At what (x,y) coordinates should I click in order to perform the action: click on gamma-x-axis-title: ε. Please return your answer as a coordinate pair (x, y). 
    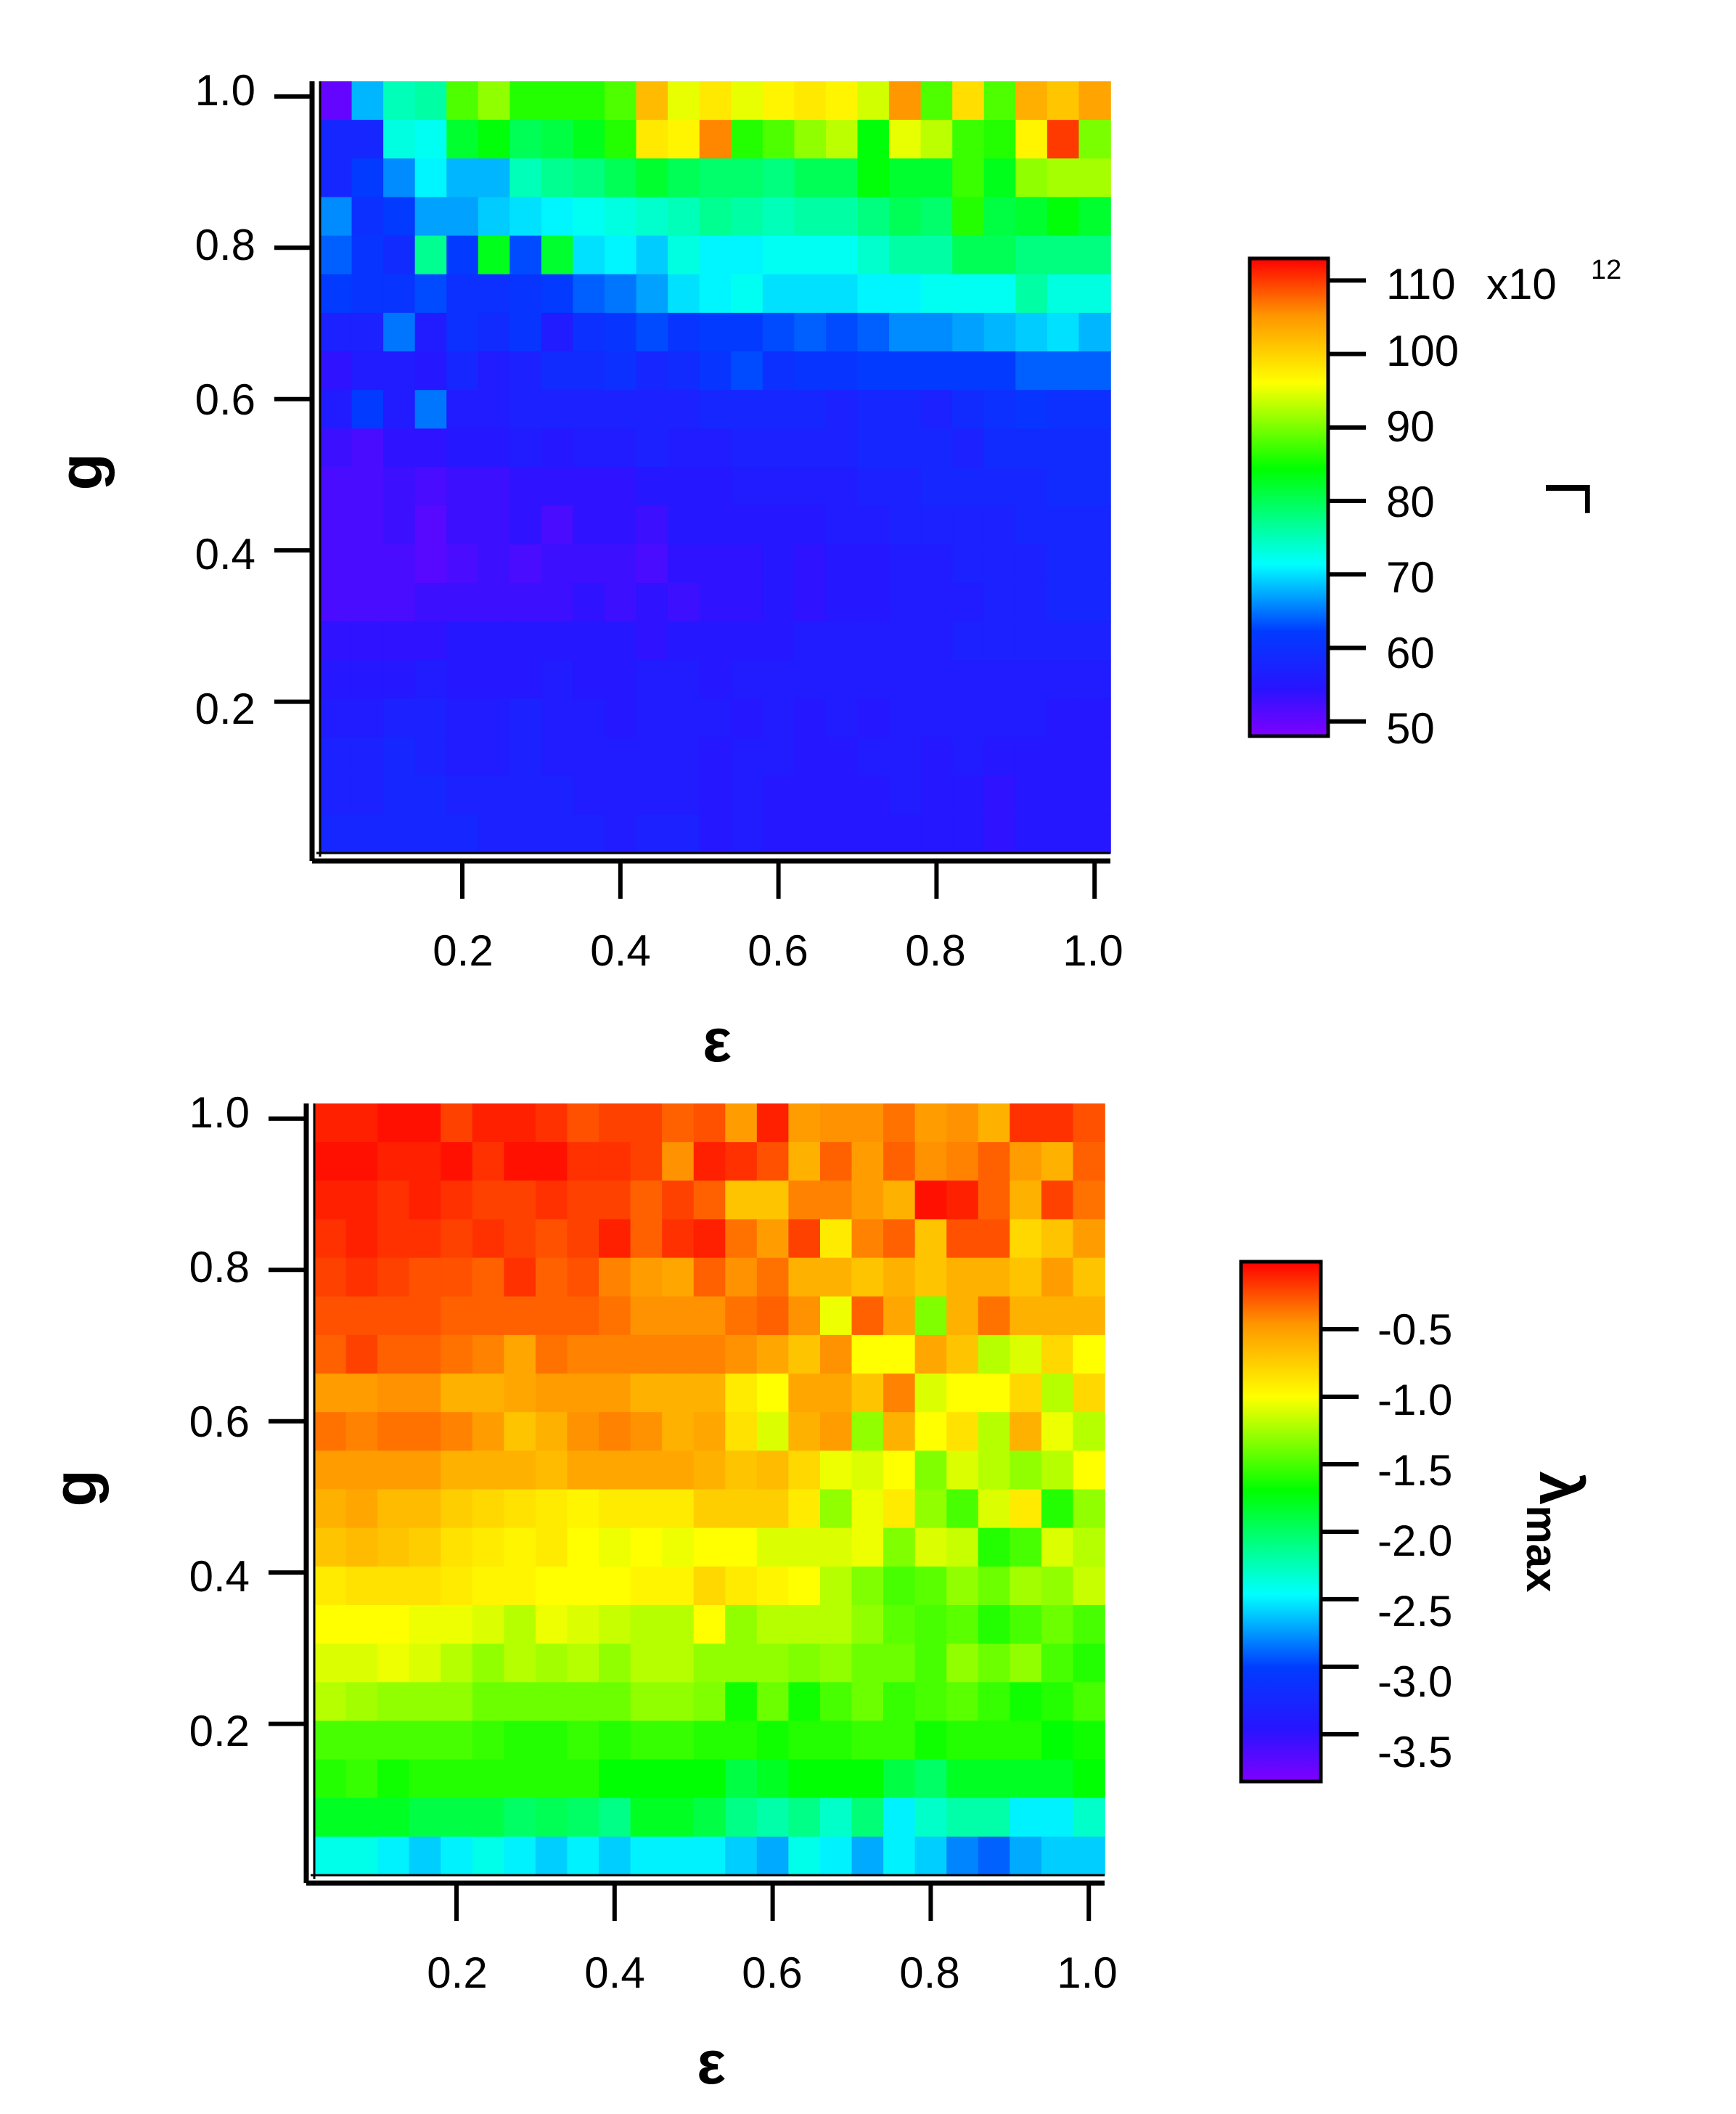
    Looking at the image, I should click on (717, 1040).